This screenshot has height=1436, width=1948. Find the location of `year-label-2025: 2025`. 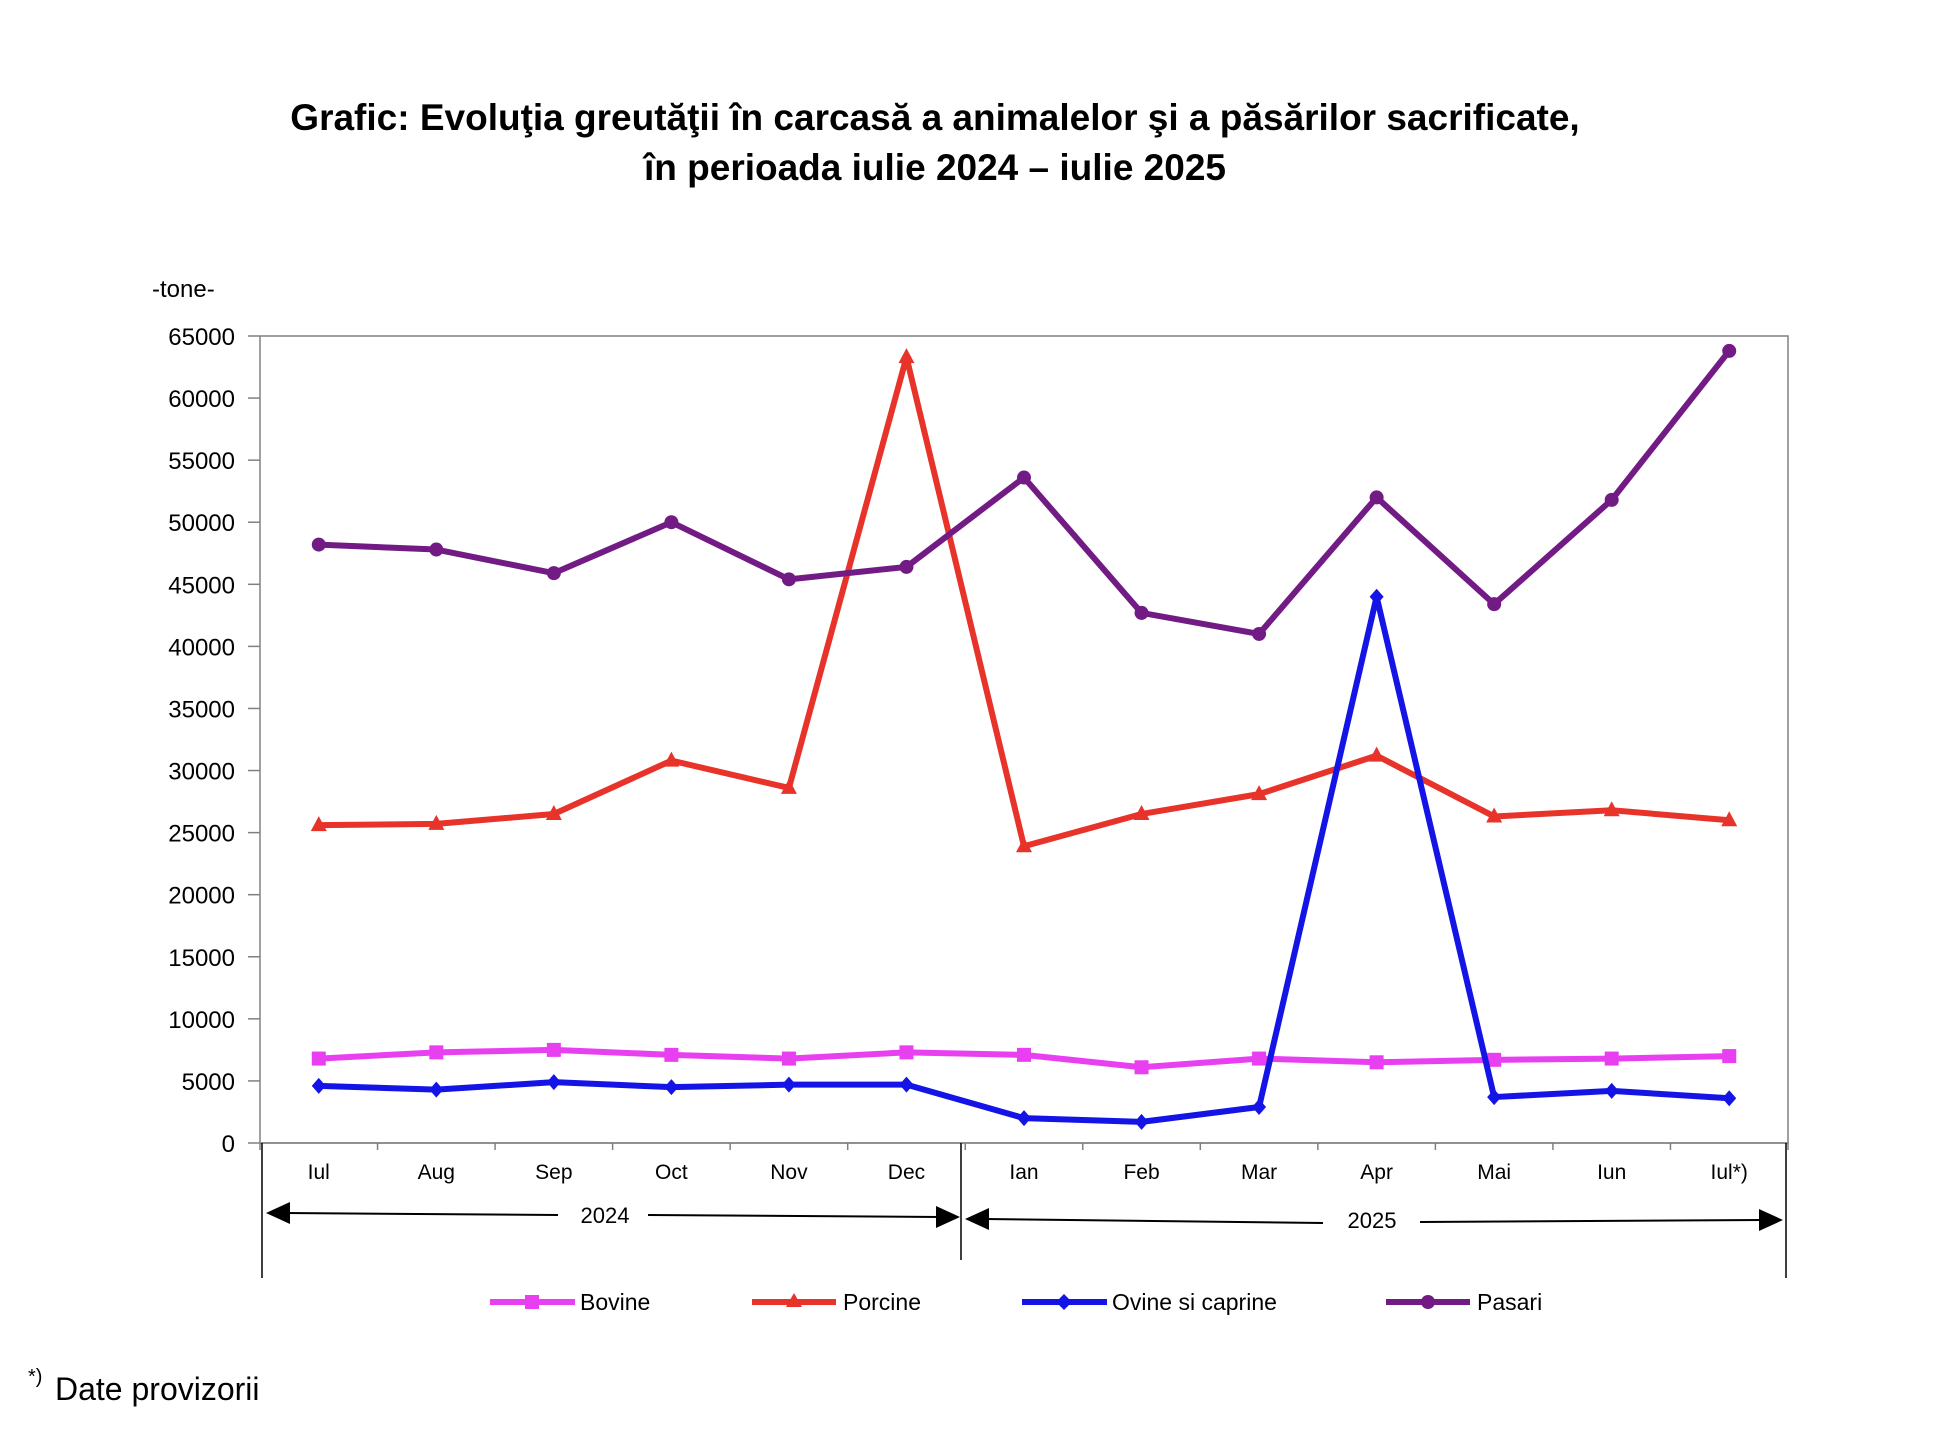

year-label-2025: 2025 is located at coordinates (1372, 1220).